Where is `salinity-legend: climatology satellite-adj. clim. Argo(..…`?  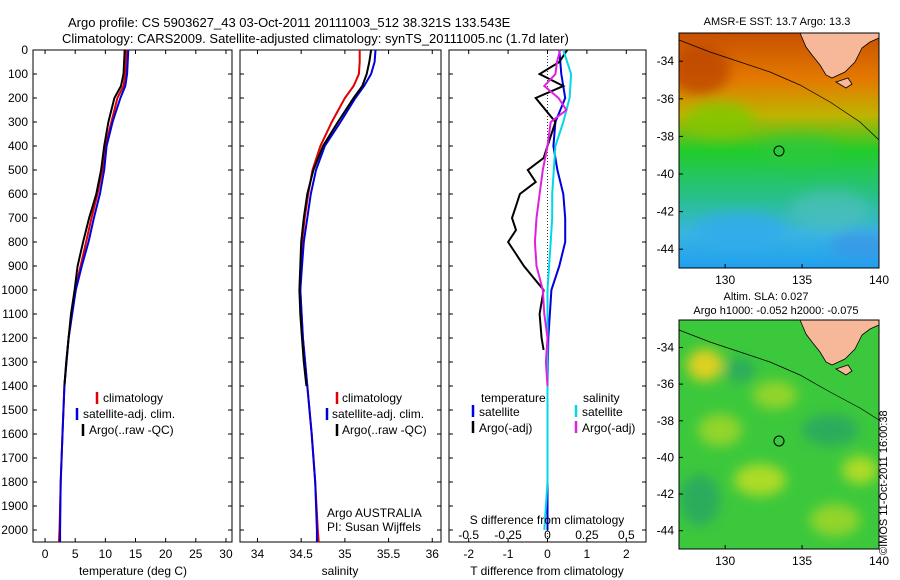
salinity-legend: climatology satellite-adj. clim. Argo(..… is located at coordinates (376, 462).